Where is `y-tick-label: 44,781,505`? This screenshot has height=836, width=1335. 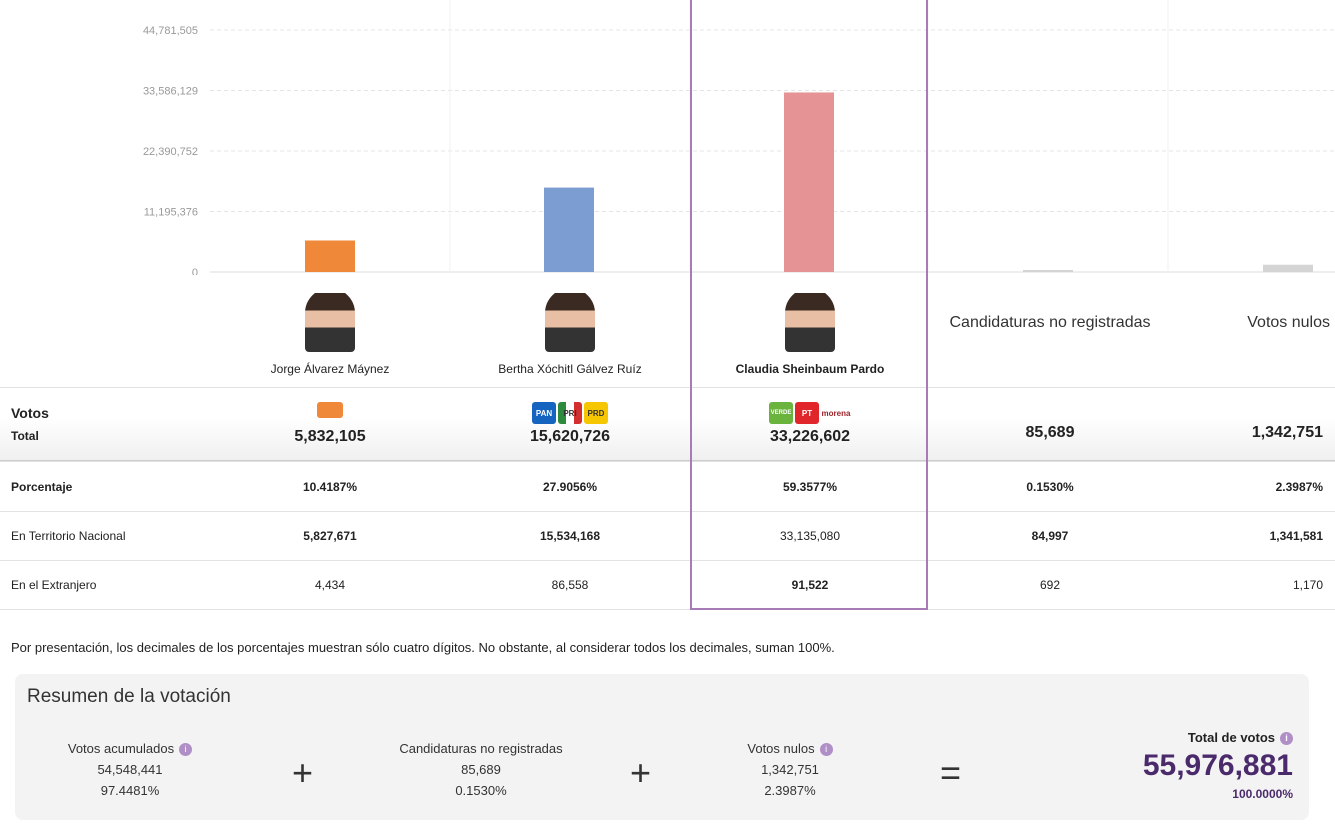
y-tick-label: 44,781,505 is located at coordinates (170, 31).